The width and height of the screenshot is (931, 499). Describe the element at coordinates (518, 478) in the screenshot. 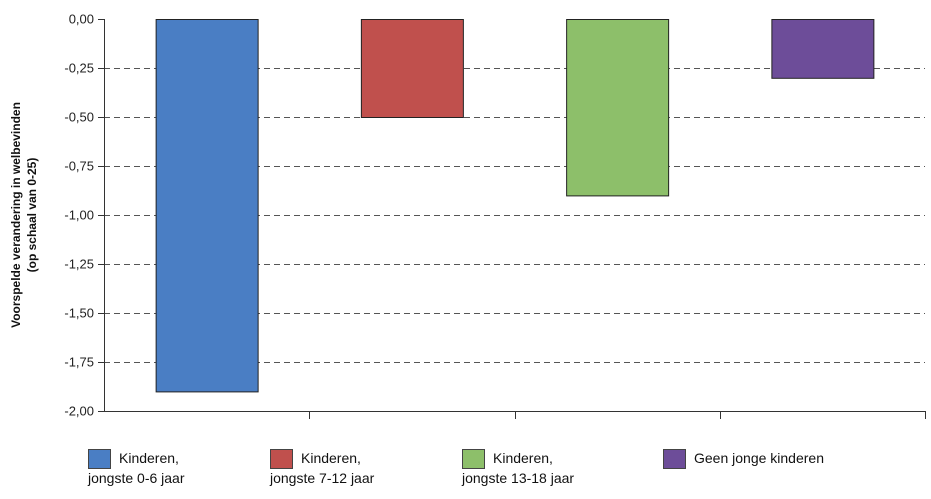

I see `legend-label-line2: jongste 13-18 jaar` at that location.